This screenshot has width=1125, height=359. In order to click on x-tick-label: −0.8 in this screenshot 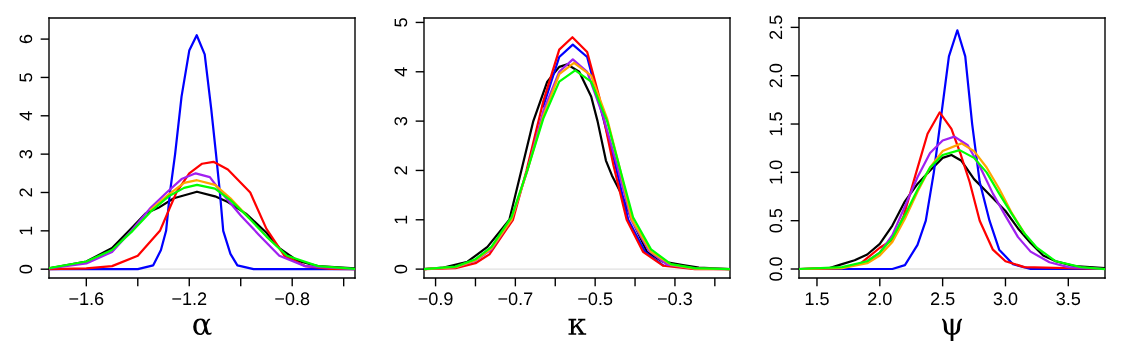, I will do `click(292, 299)`.